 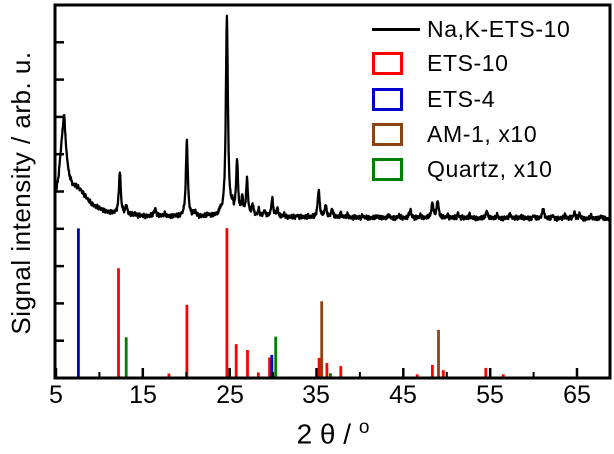 I want to click on legend-item-am1: AM-1, x10, so click(x=493, y=135).